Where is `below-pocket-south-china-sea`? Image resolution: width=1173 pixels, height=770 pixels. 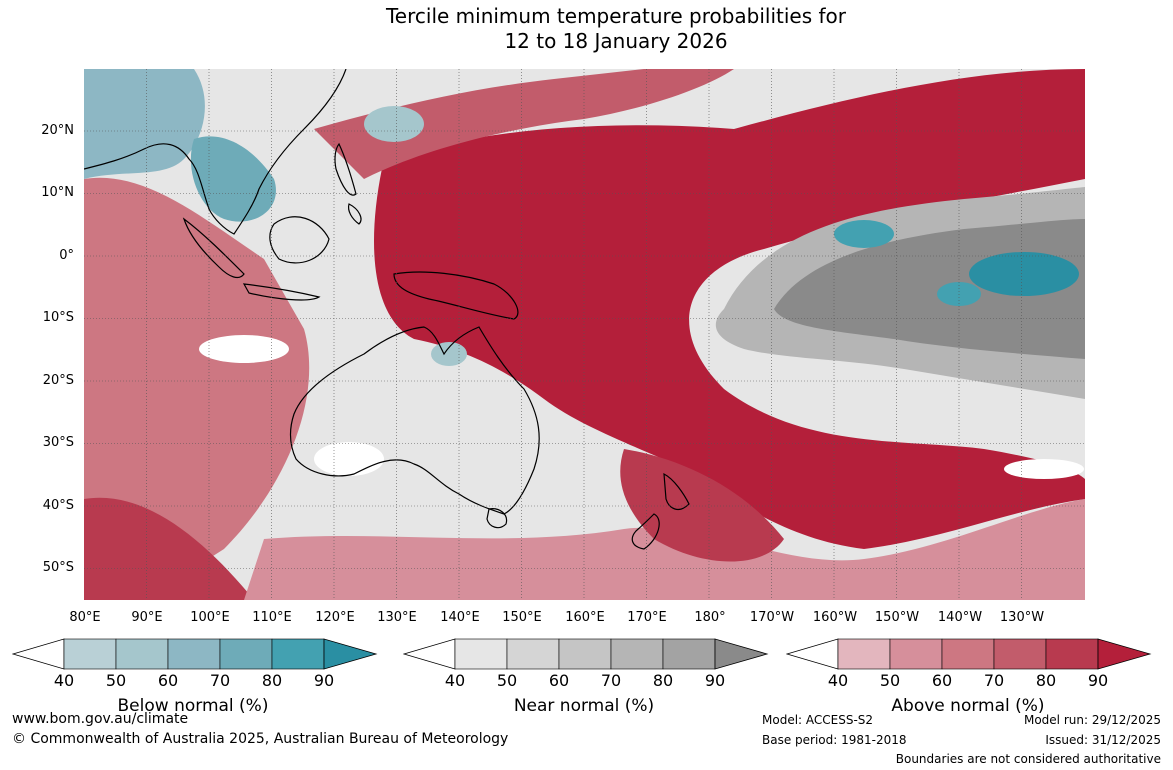 below-pocket-south-china-sea is located at coordinates (394, 124).